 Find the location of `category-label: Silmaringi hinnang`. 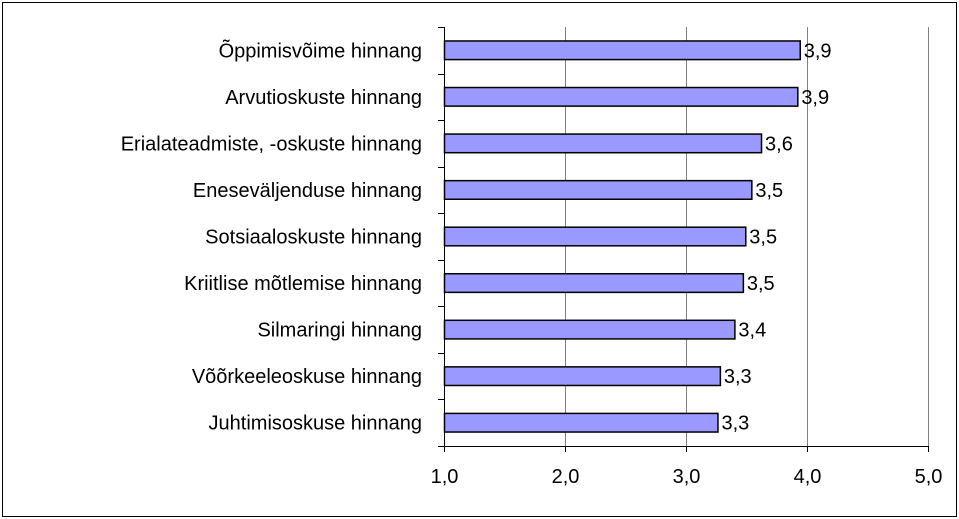

category-label: Silmaringi hinnang is located at coordinates (339, 331).